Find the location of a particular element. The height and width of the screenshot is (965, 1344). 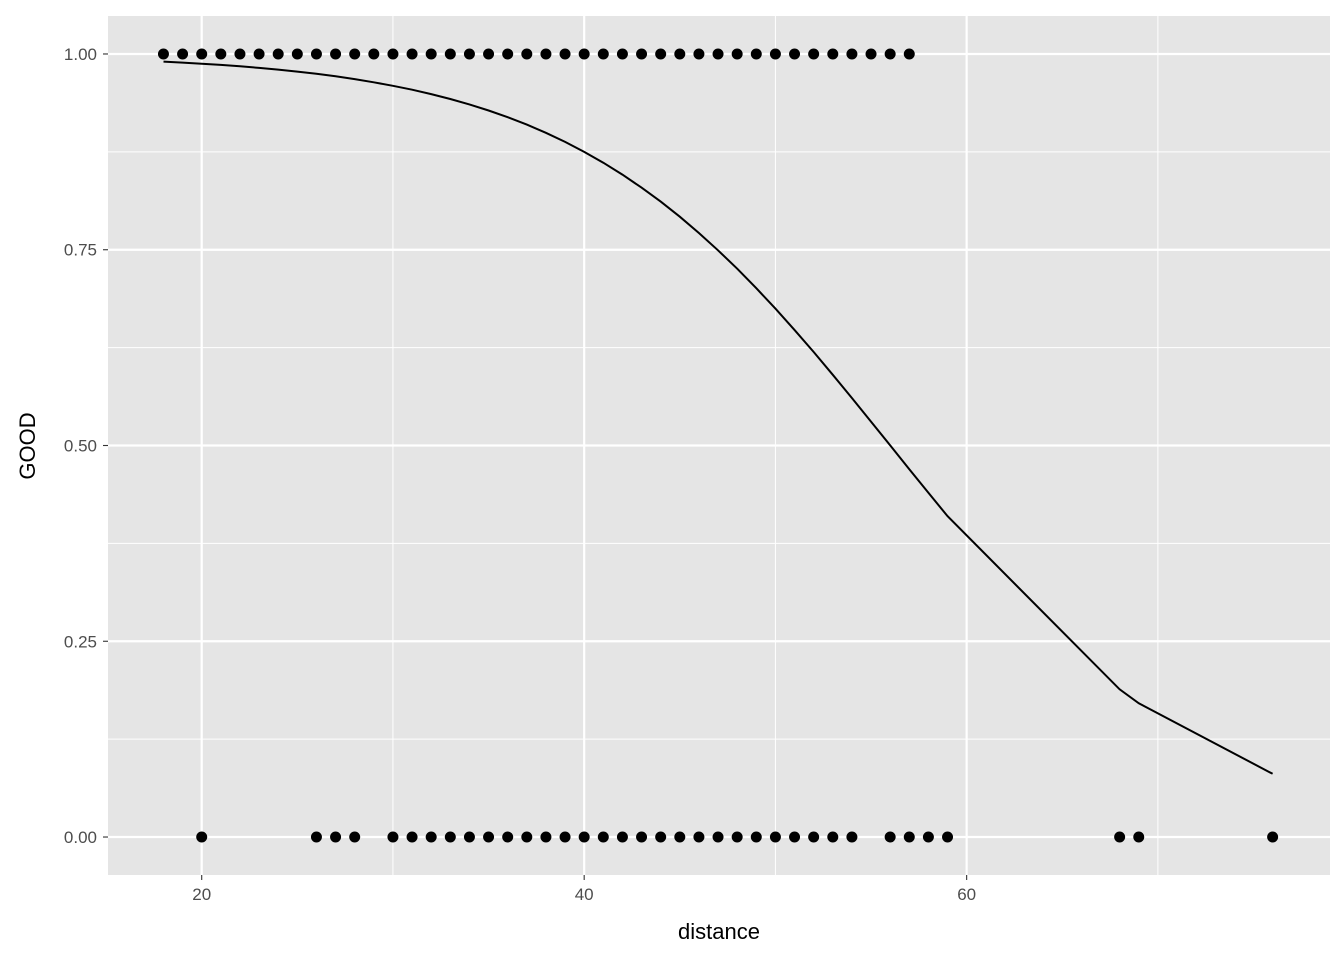

x-tick-label: 40 is located at coordinates (584, 894).